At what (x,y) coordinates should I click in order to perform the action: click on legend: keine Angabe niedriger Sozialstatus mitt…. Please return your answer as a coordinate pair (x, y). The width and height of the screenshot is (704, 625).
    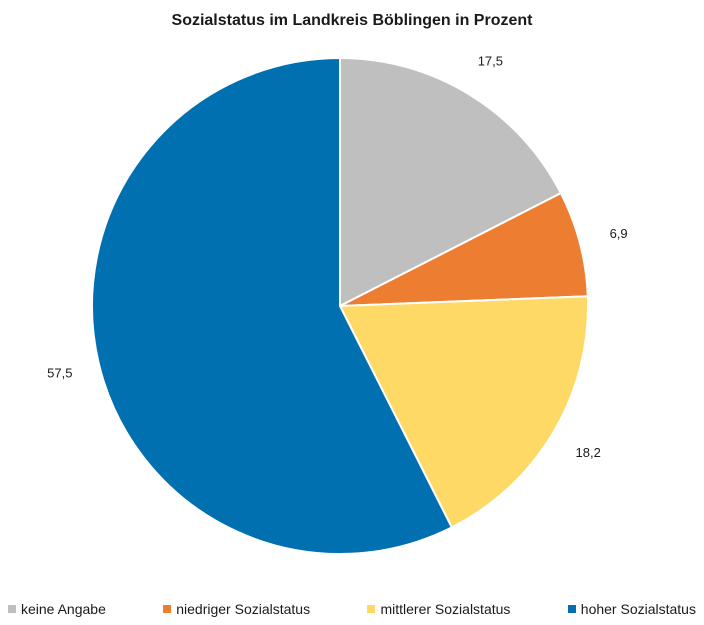
    Looking at the image, I should click on (352, 609).